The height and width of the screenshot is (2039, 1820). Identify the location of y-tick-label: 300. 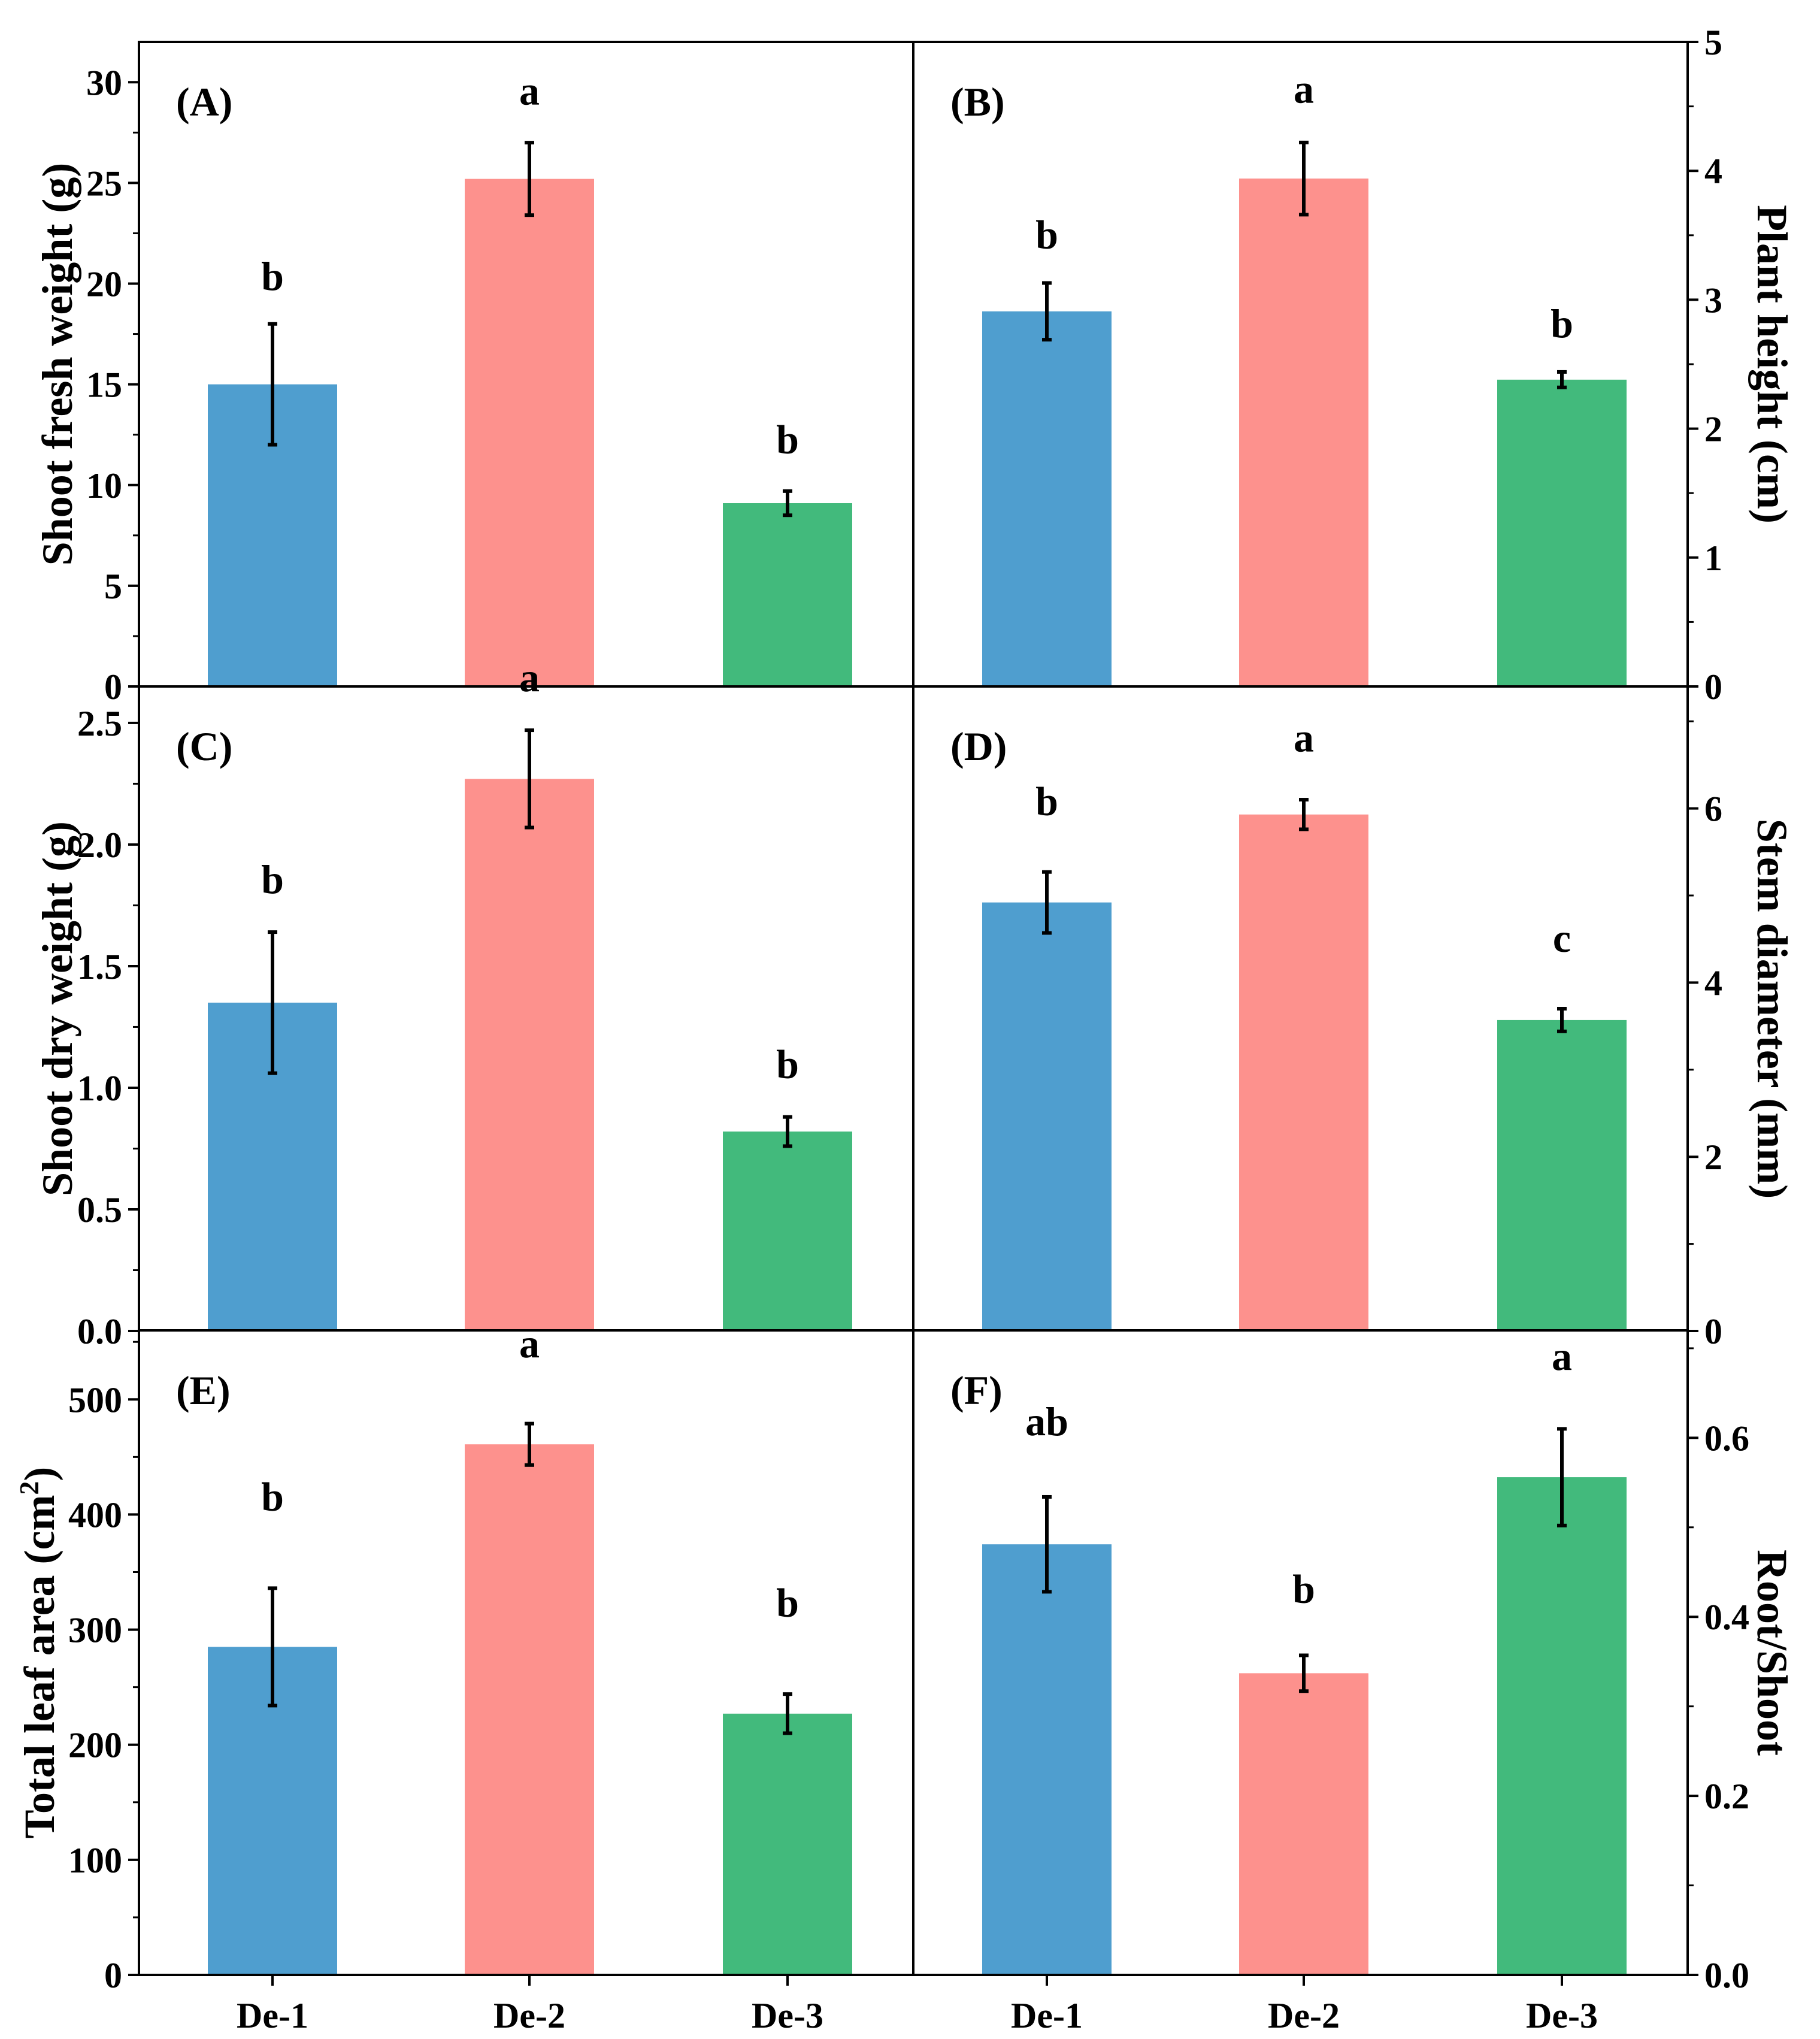
(95, 1630).